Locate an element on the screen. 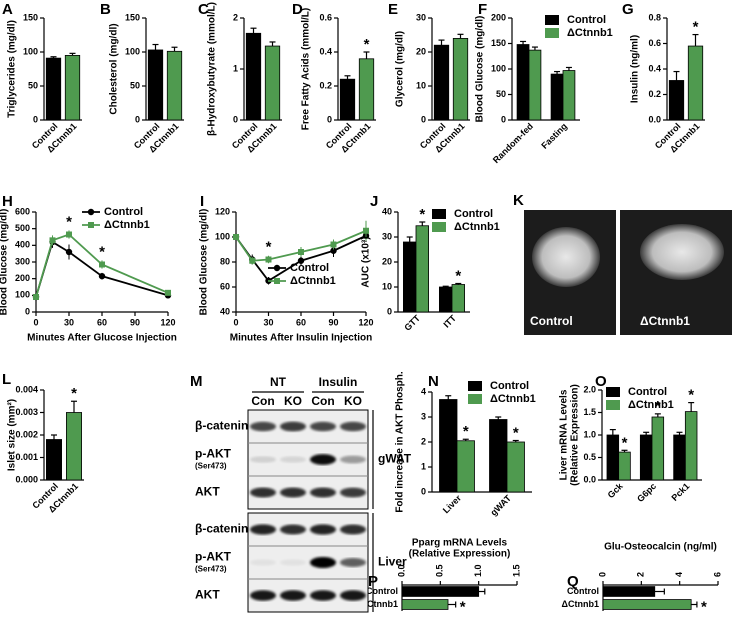 The width and height of the screenshot is (739, 625). x-tick-label: Pck1 is located at coordinates (680, 492).